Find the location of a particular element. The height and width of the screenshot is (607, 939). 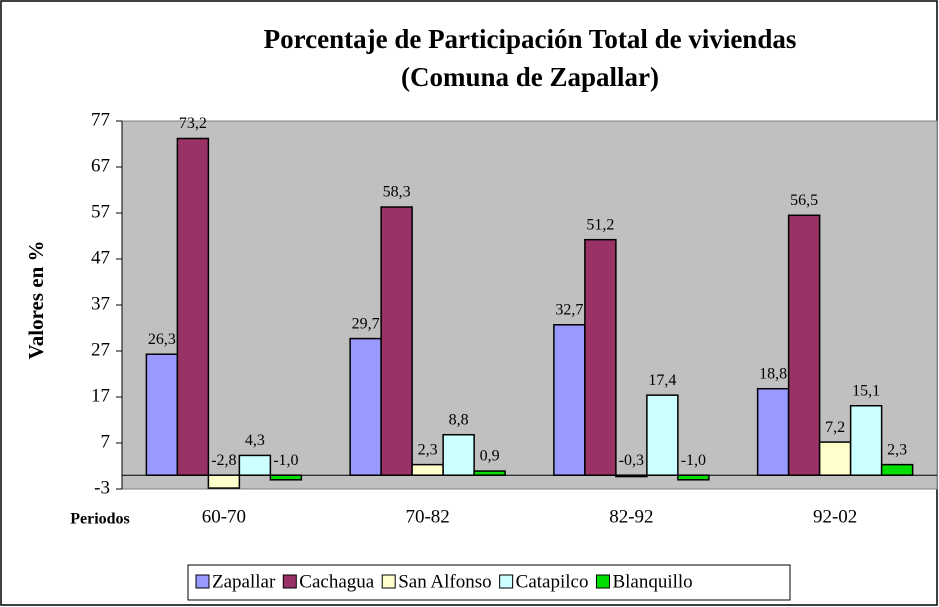

chart-subtitle: (Comuna de Zapallar) is located at coordinates (530, 77).